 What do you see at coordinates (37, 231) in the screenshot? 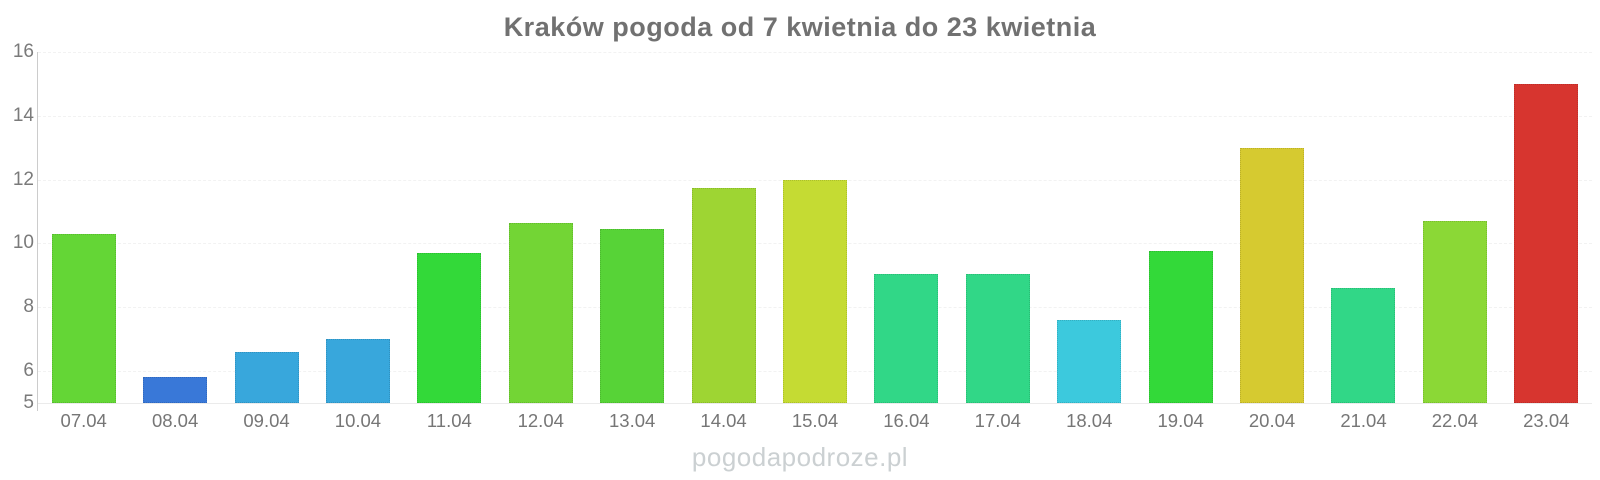
I see `y-axis-line` at bounding box center [37, 231].